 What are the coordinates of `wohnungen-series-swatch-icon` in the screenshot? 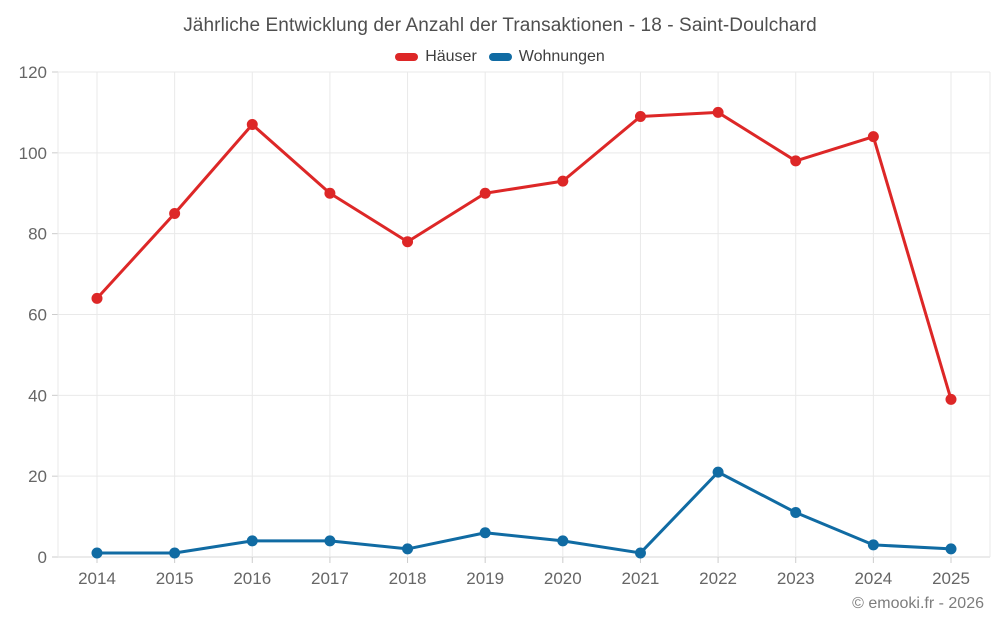 It's located at (500, 57).